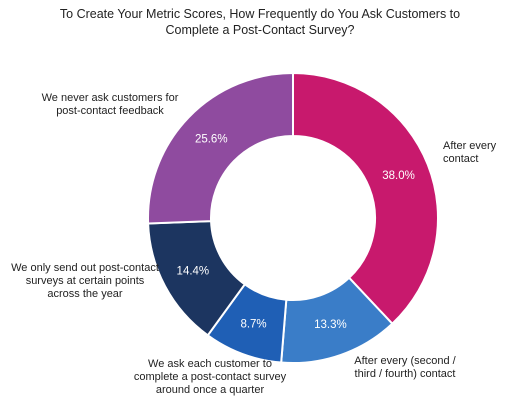 This screenshot has height=412, width=510. What do you see at coordinates (470, 152) in the screenshot?
I see `category-label: After every contact` at bounding box center [470, 152].